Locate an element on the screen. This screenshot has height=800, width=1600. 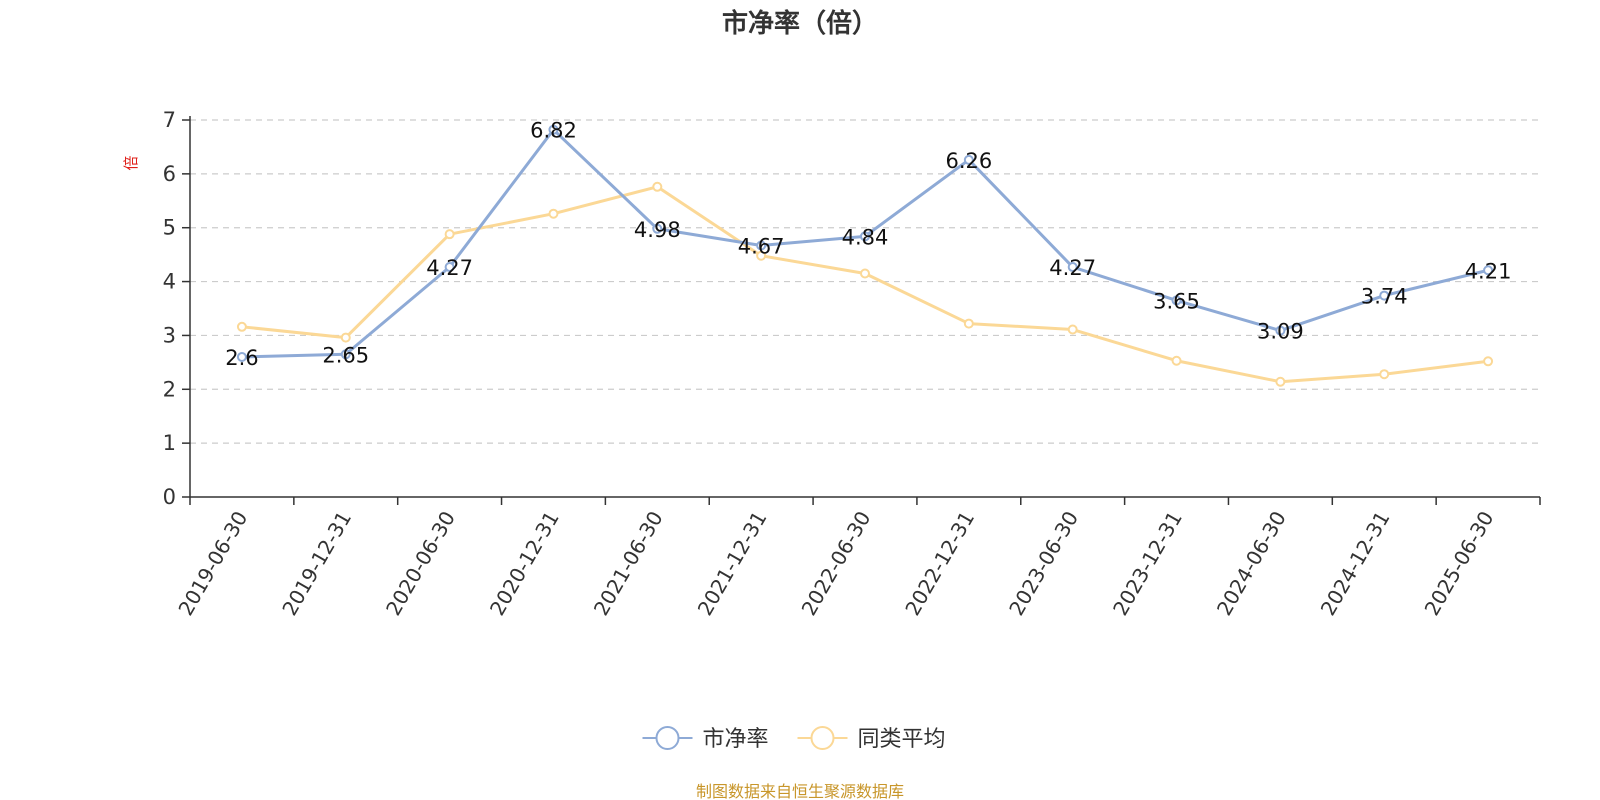
y-tick-label: 1 is located at coordinates (169, 443).